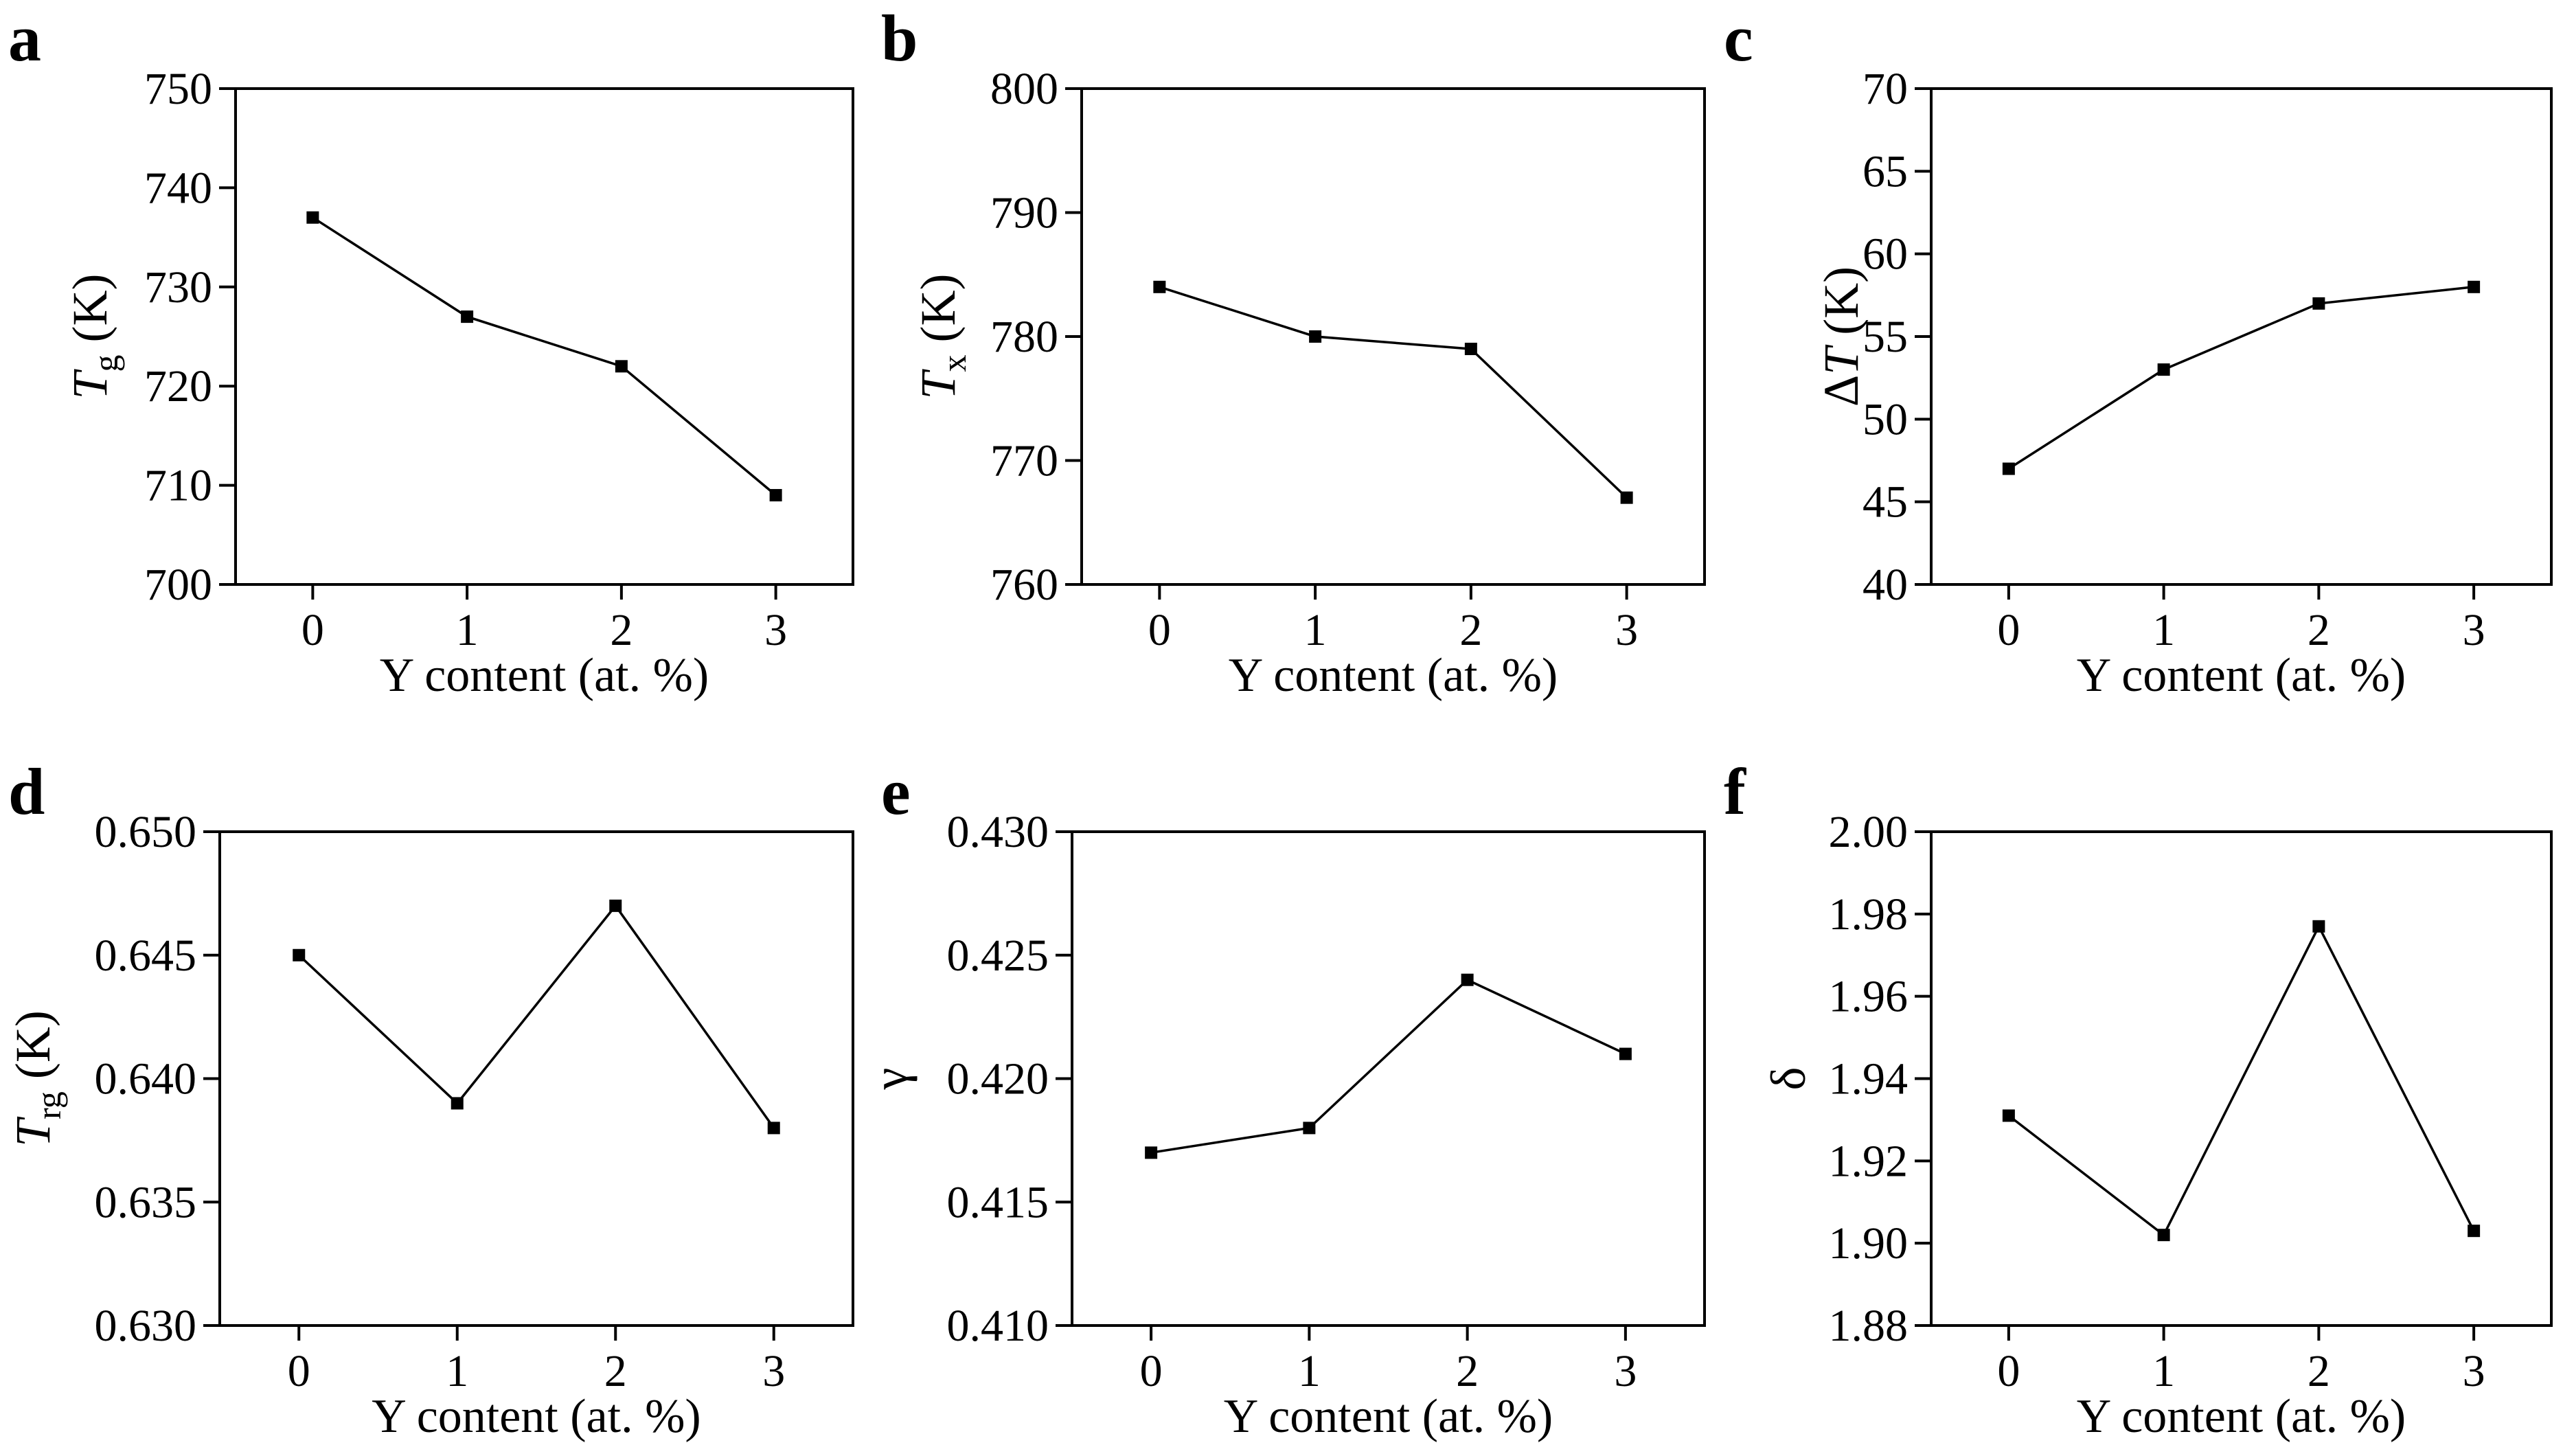 The image size is (2563, 1456). What do you see at coordinates (1869, 832) in the screenshot?
I see `y-tick-label: 2.00` at bounding box center [1869, 832].